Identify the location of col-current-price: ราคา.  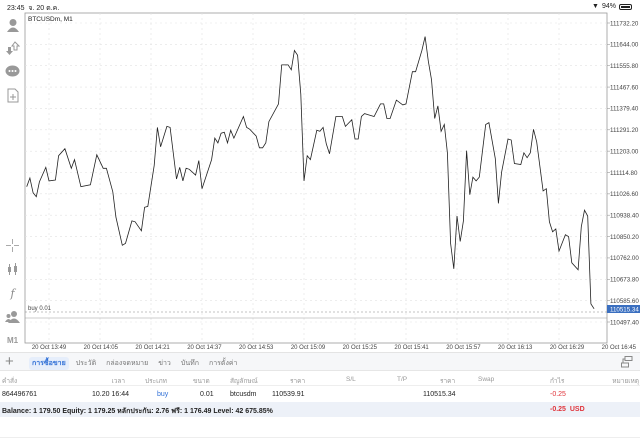
(448, 381).